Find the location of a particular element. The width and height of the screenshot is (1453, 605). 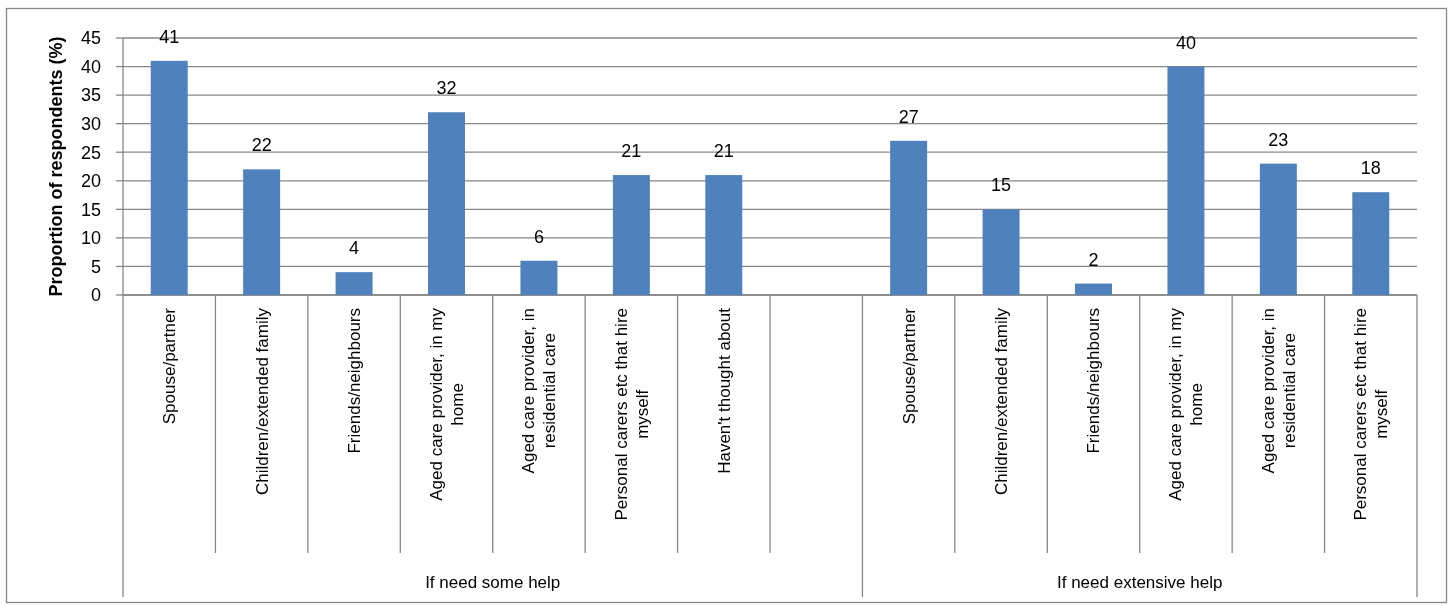

y-tick-label: 15 is located at coordinates (90, 209).